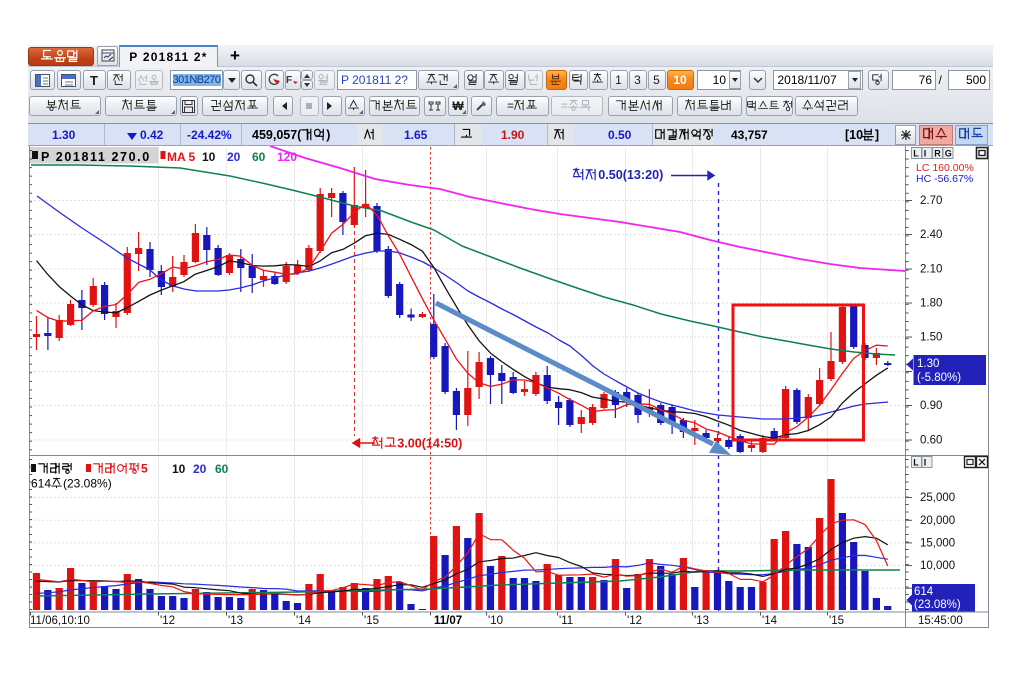  I want to click on svg-text: 1.30, so click(928, 364).